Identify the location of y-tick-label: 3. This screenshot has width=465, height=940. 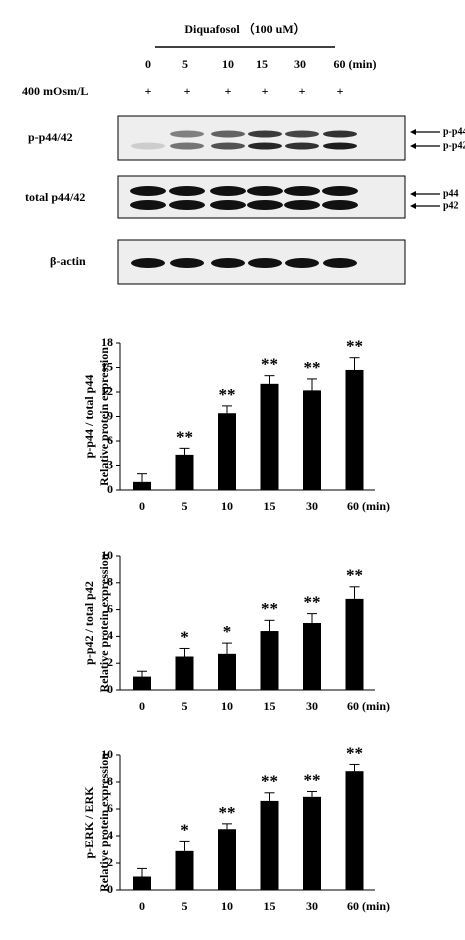
(110, 464).